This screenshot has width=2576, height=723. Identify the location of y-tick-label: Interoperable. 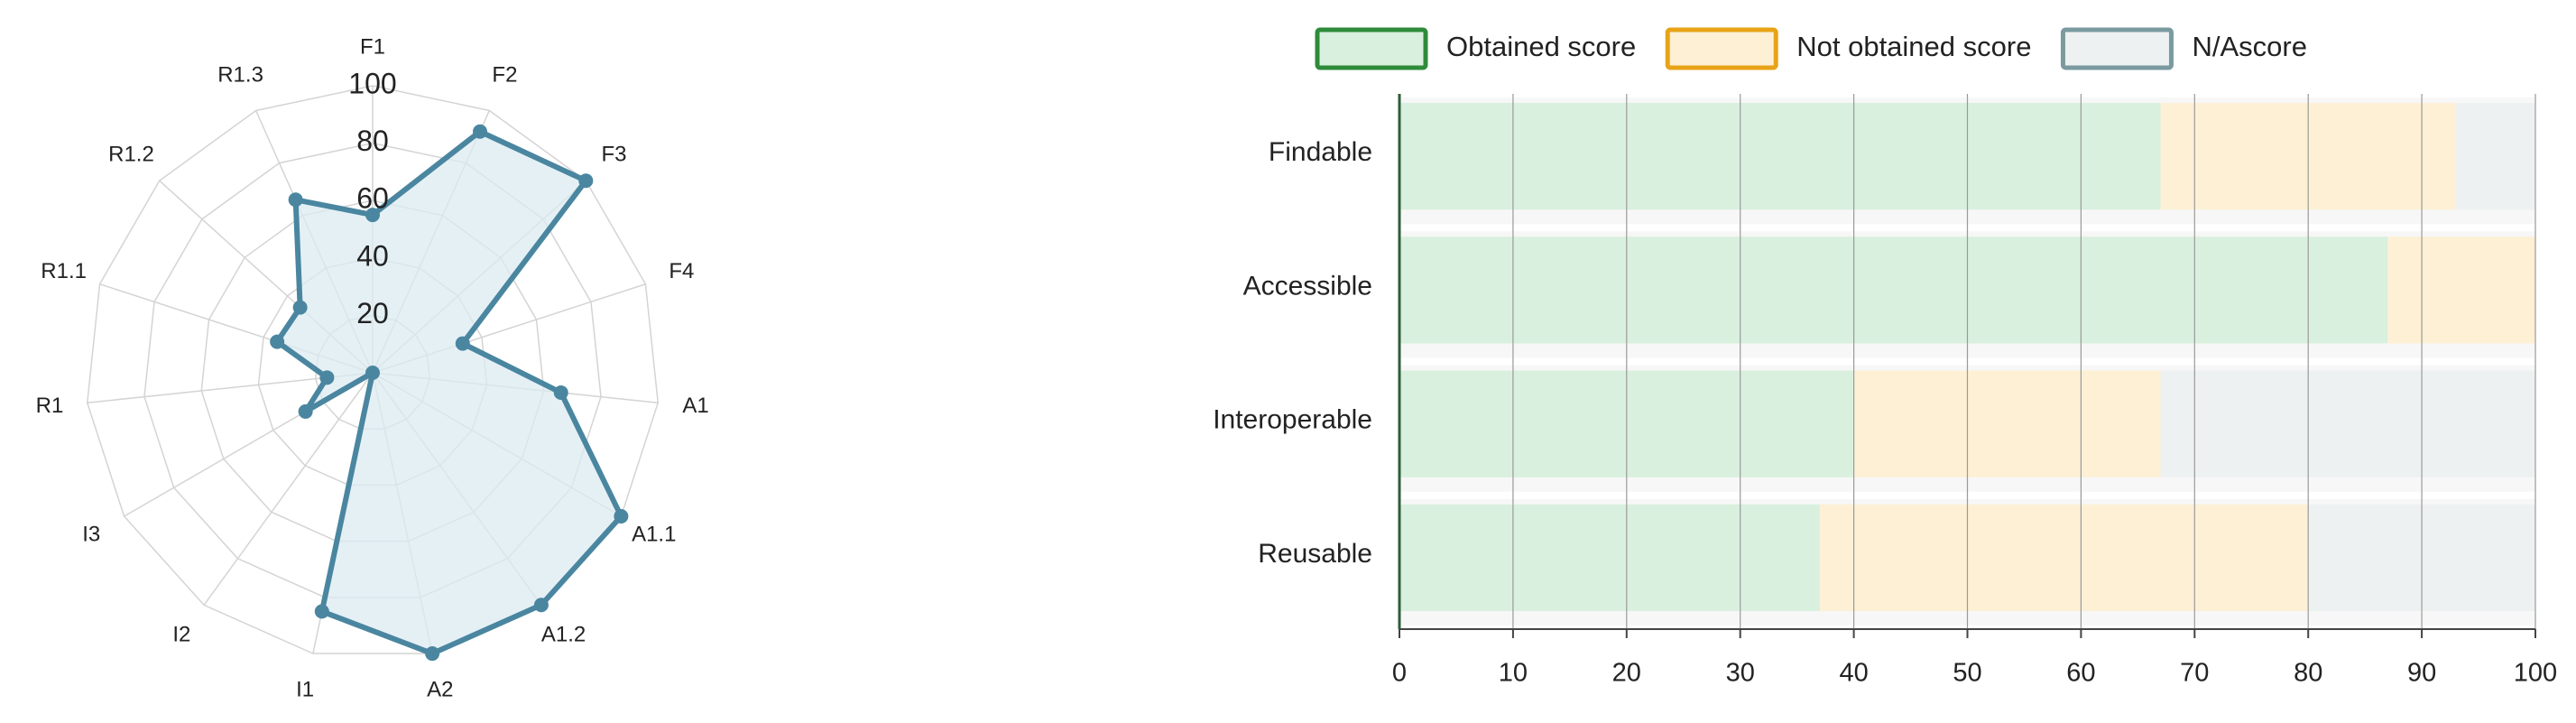
(1292, 420).